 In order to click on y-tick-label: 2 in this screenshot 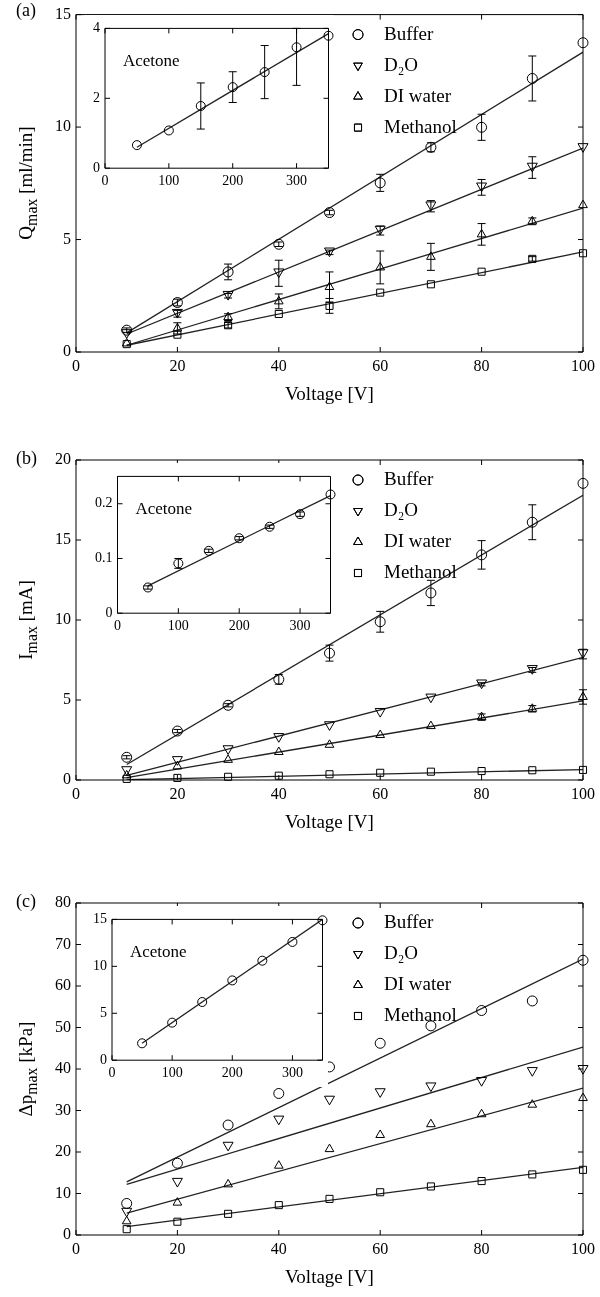, I will do `click(96, 97)`.